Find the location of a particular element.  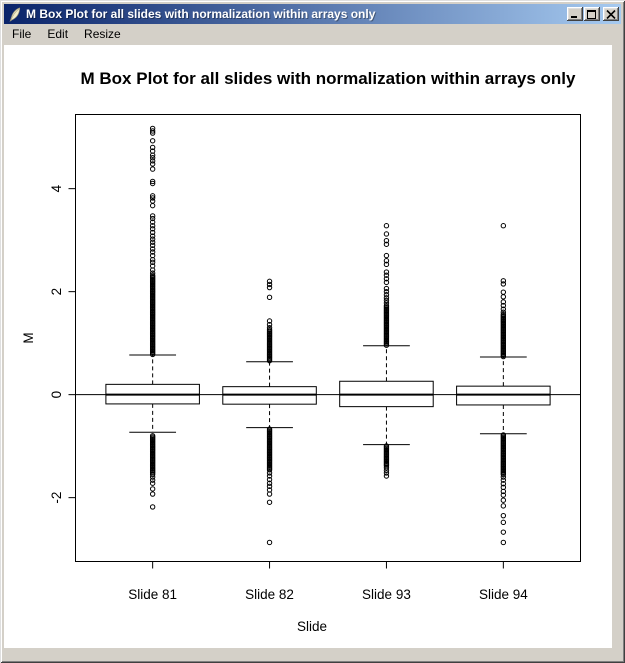

boxplot-slide-94: Slide 94 is located at coordinates (503, 412).